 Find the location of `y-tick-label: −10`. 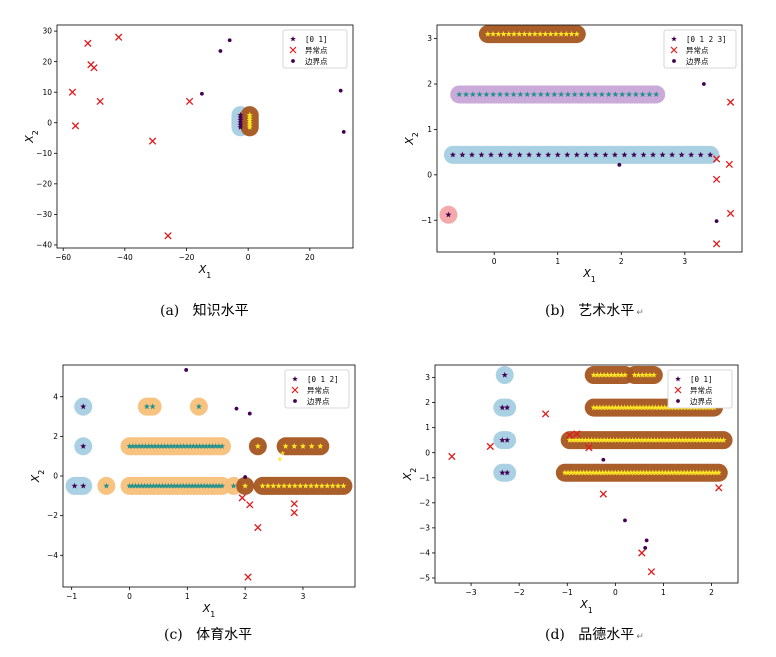

y-tick-label: −10 is located at coordinates (44, 153).